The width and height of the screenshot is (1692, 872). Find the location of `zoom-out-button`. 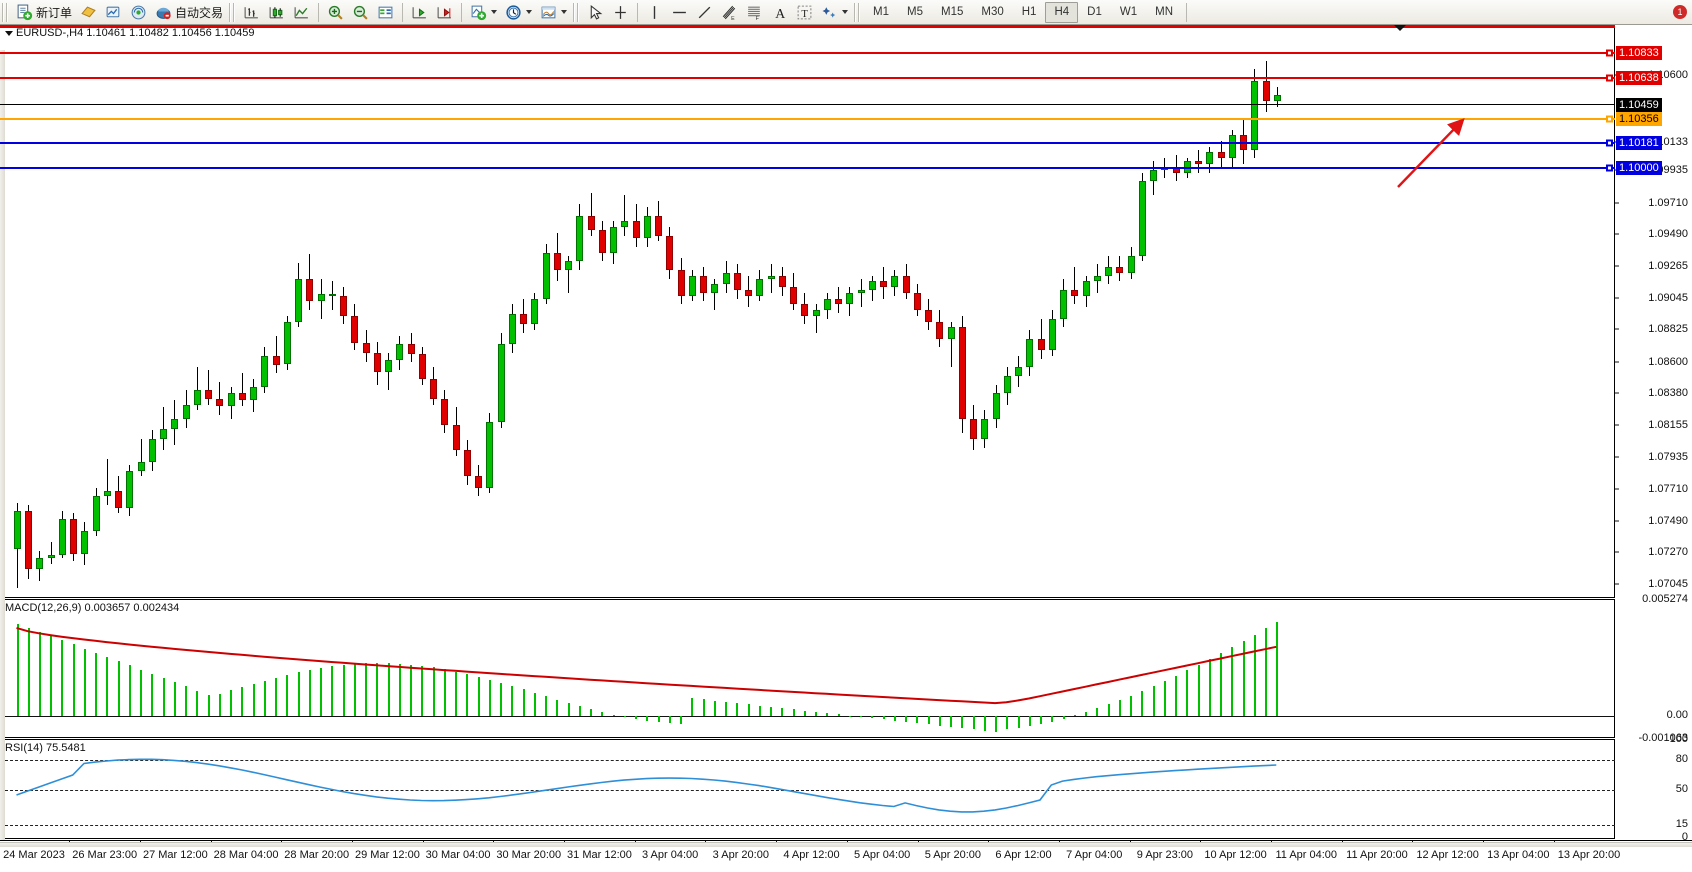

zoom-out-button is located at coordinates (360, 12).